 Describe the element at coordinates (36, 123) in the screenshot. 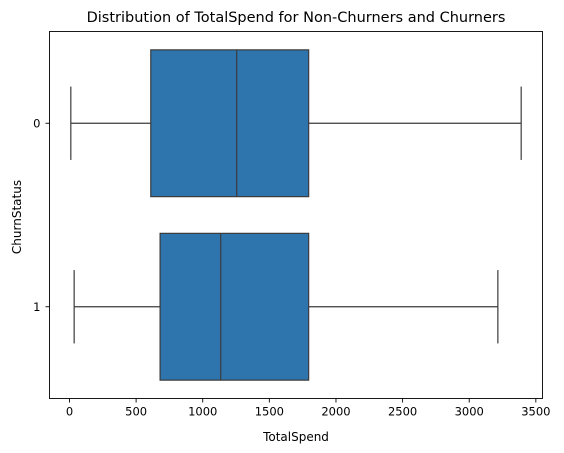

I see `y-tick-label: 0` at that location.